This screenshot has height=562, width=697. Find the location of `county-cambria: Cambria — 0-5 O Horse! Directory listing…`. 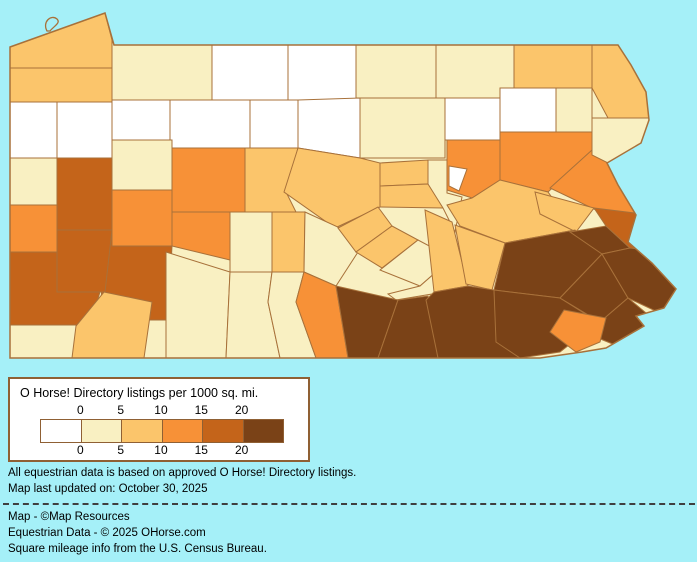

county-cambria: Cambria — 0-5 O Horse! Directory listing… is located at coordinates (251, 242).